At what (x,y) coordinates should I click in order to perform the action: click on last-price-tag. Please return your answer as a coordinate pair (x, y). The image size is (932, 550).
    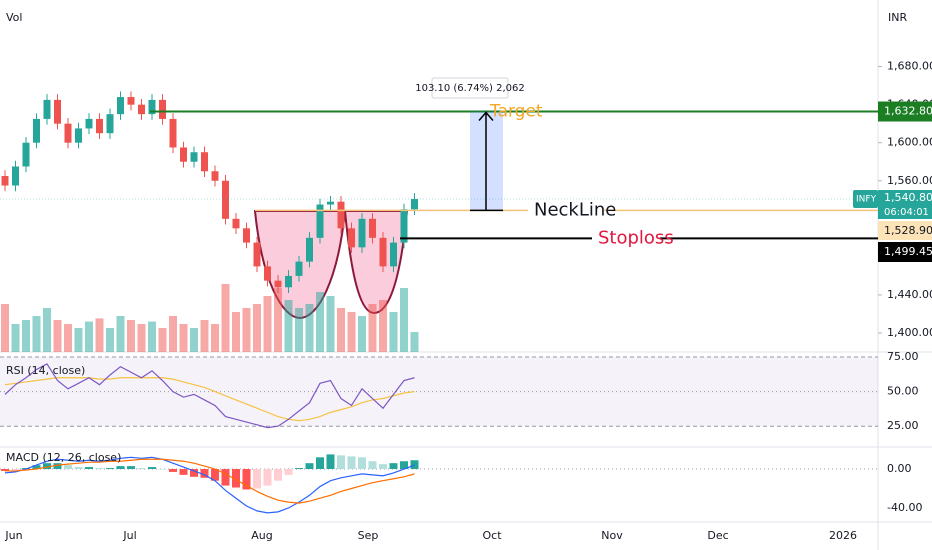
    Looking at the image, I should click on (905, 204).